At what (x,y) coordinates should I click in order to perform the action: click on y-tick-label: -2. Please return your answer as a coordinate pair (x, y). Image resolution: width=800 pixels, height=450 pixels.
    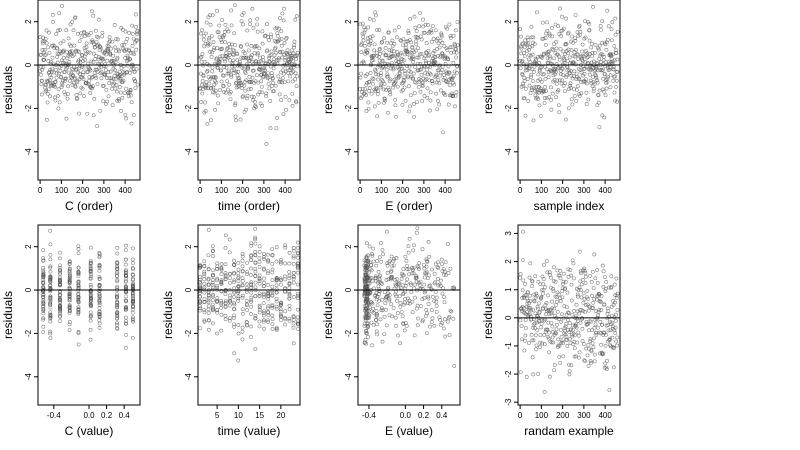
    Looking at the image, I should click on (348, 108).